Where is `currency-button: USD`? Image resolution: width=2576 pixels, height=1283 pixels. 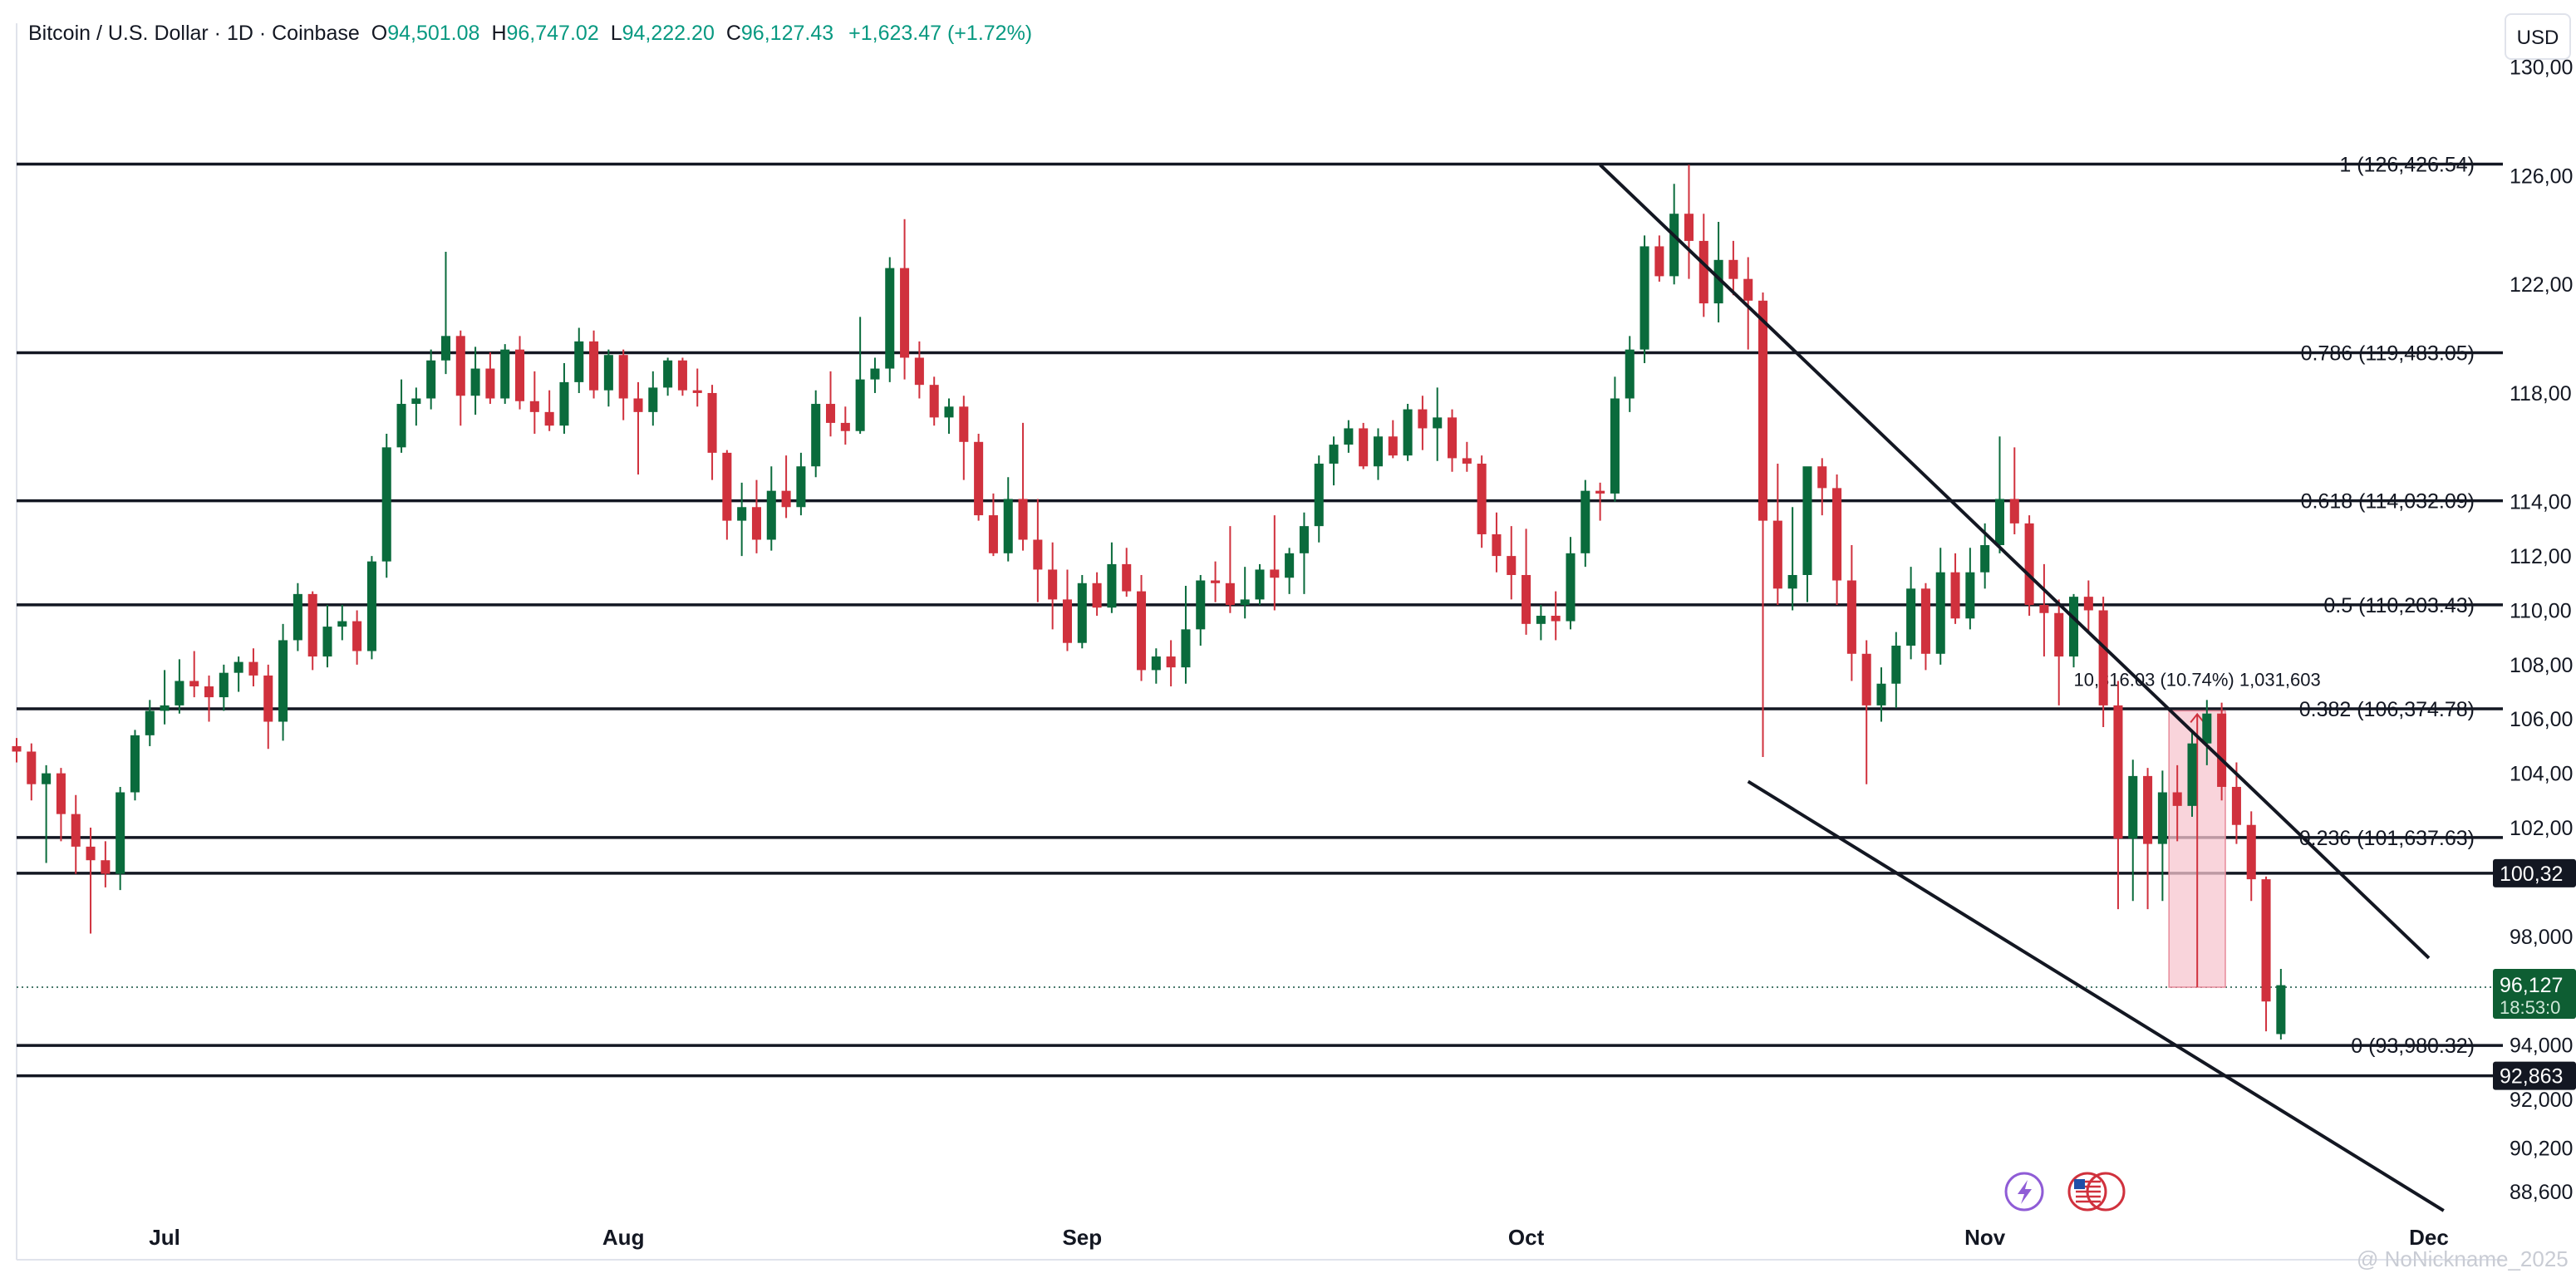
currency-button: USD is located at coordinates (2538, 36).